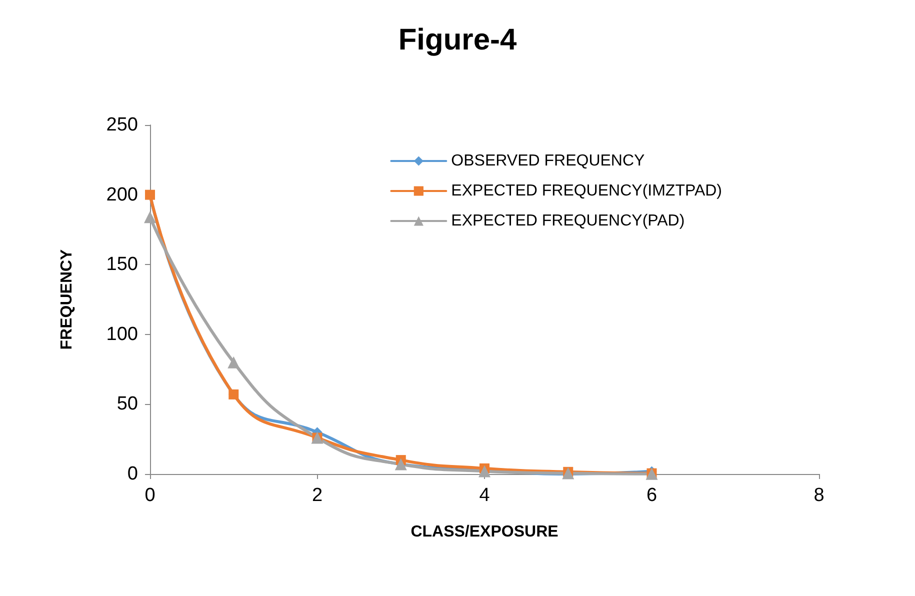 This screenshot has width=915, height=596. I want to click on y-tick-label: 50, so click(127, 404).